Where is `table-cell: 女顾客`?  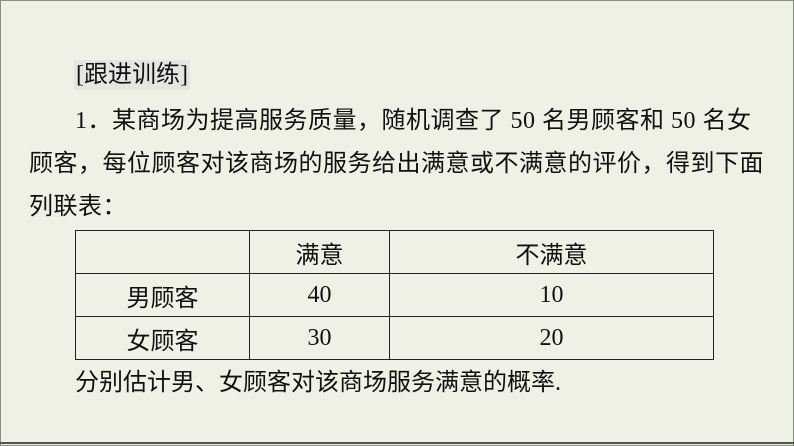 table-cell: 女顾客 is located at coordinates (162, 338).